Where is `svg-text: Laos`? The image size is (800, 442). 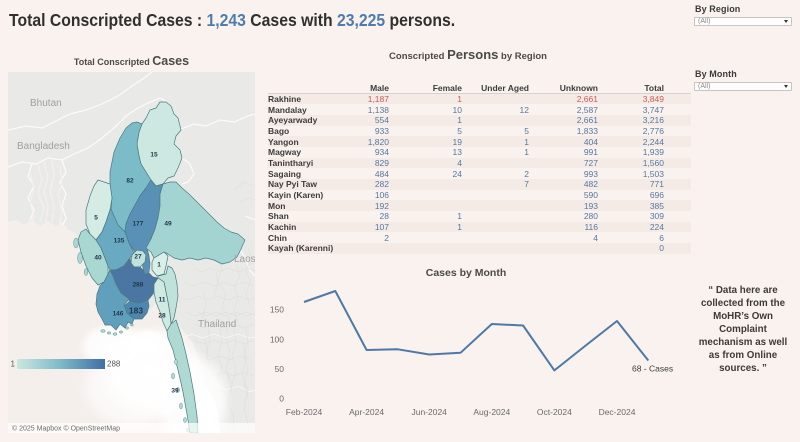
svg-text: Laos is located at coordinates (244, 259).